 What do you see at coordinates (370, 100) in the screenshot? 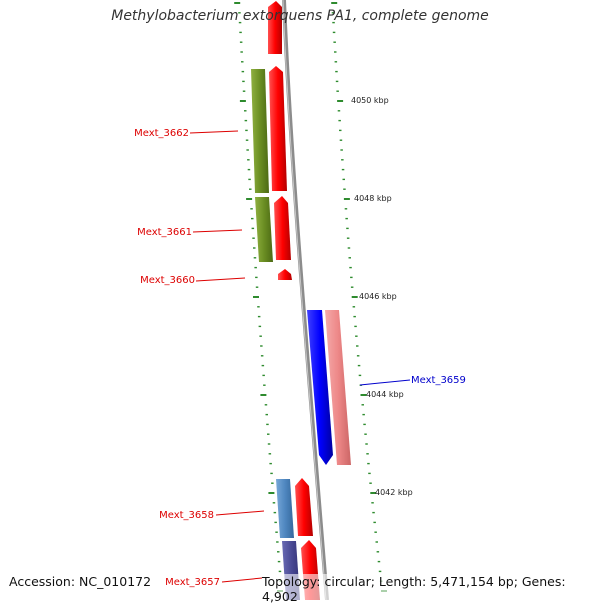
I see `scale-label-4050: 4050 kbp` at bounding box center [370, 100].